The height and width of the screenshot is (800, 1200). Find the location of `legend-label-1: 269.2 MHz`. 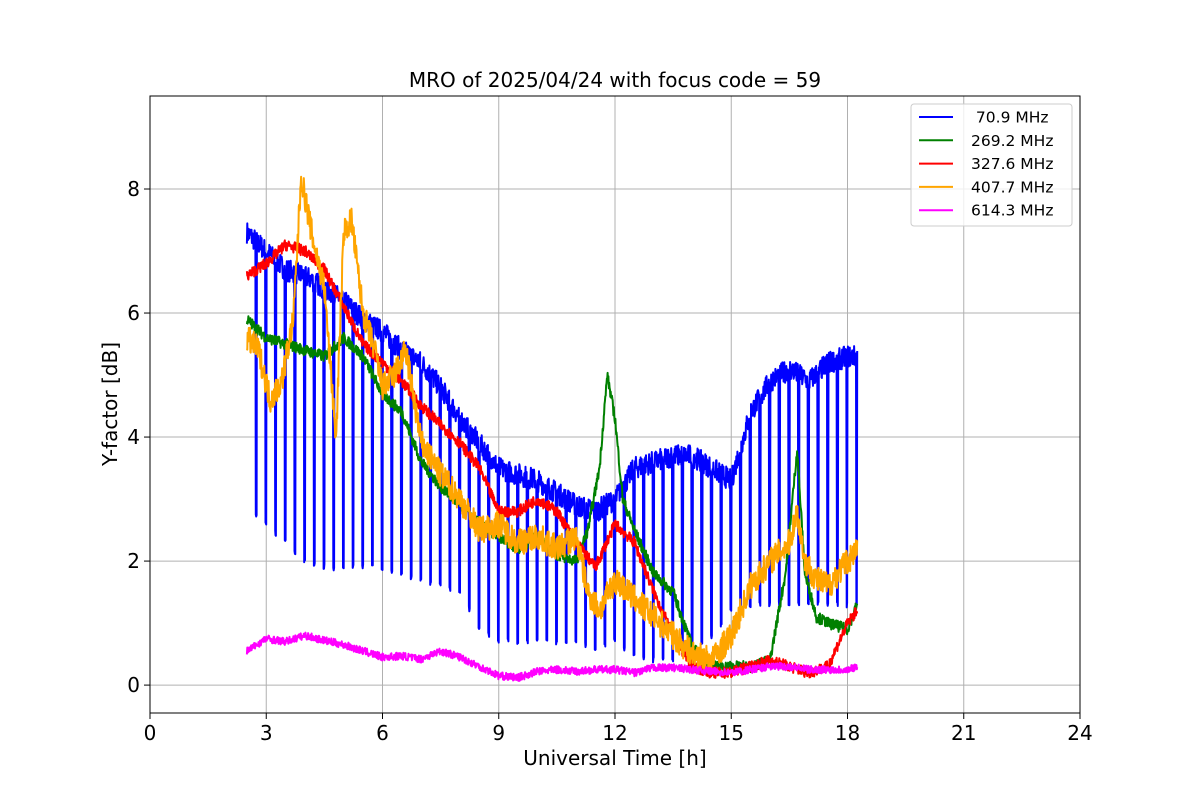

legend-label-1: 269.2 MHz is located at coordinates (1012, 141).